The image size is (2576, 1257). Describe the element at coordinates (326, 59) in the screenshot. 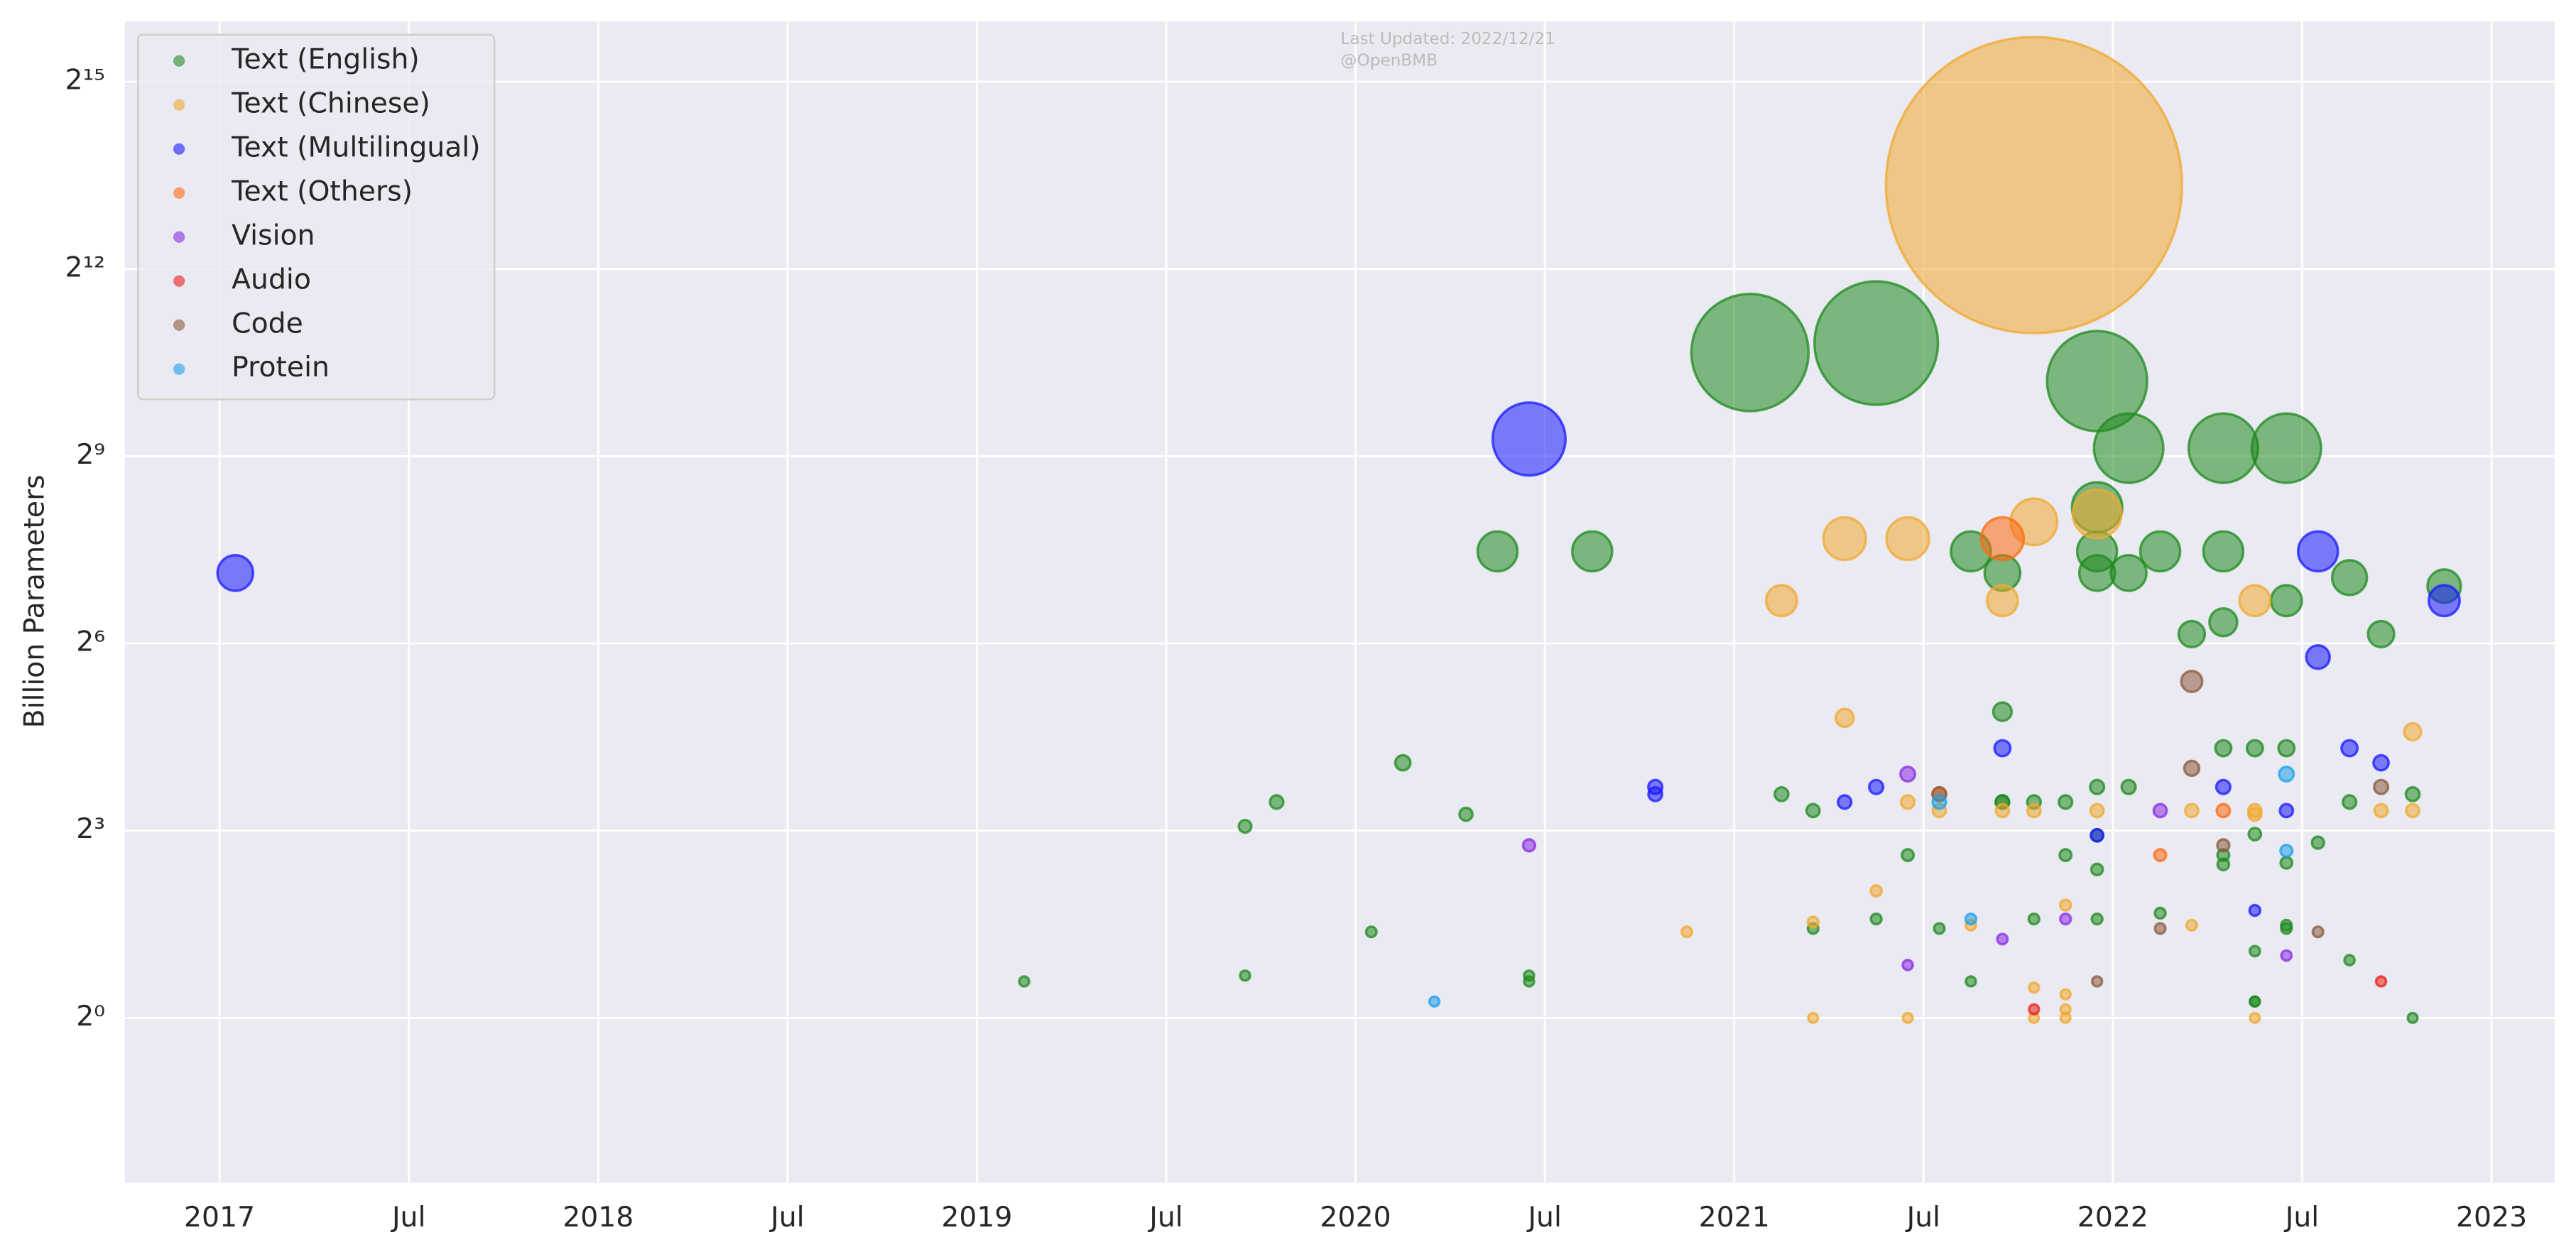

I see `legend-label: Text (English)` at that location.